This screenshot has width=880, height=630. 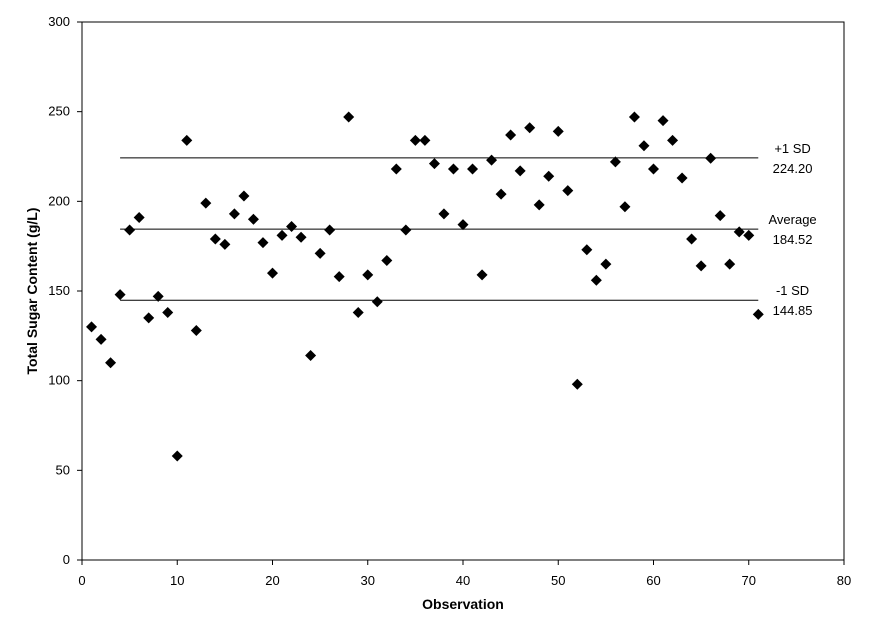 What do you see at coordinates (793, 310) in the screenshot?
I see `reference-line-value: 144.85` at bounding box center [793, 310].